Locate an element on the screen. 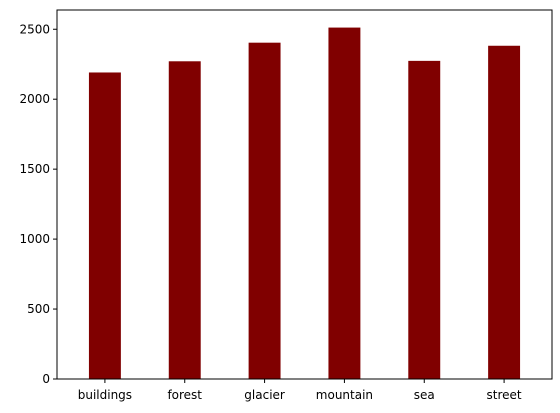  bar-buildings is located at coordinates (104, 225).